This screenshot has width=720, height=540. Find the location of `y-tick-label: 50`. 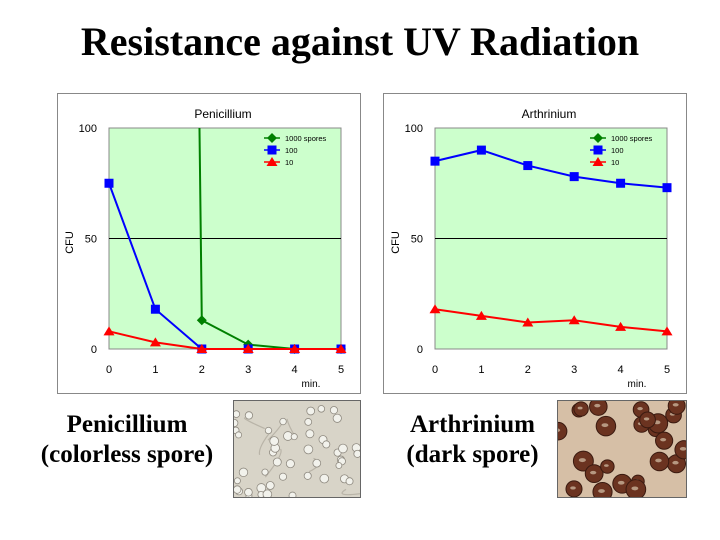

y-tick-label: 50 is located at coordinates (91, 240).